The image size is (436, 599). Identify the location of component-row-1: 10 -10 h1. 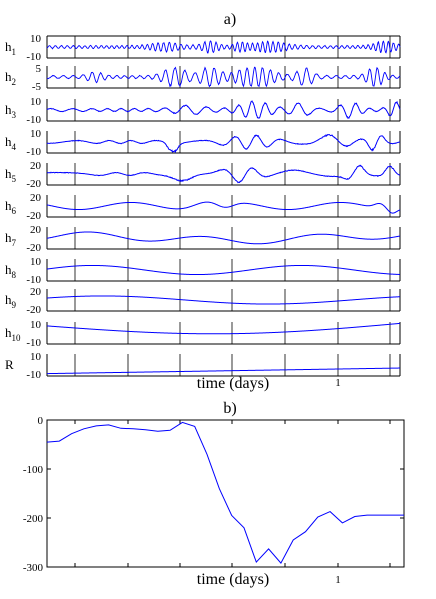
(203, 48).